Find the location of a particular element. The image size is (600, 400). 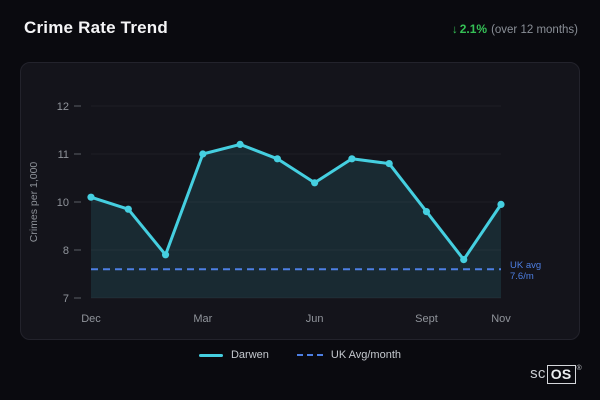

legend-item-uk-avg: UK Avg/month is located at coordinates (349, 355).